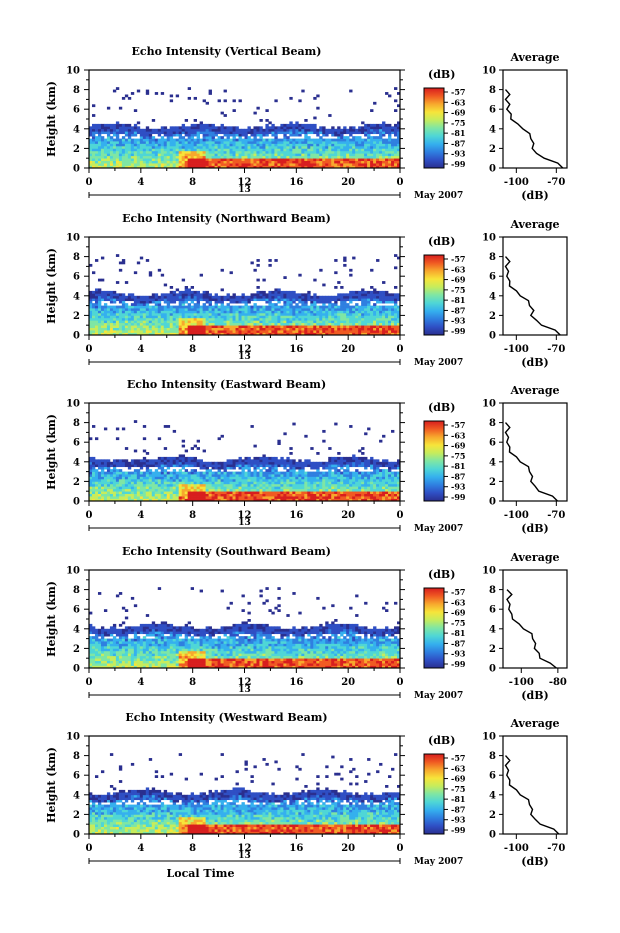 Image resolution: width=620 pixels, height=933 pixels. What do you see at coordinates (89, 182) in the screenshot?
I see `x-tick-label: 0` at bounding box center [89, 182].